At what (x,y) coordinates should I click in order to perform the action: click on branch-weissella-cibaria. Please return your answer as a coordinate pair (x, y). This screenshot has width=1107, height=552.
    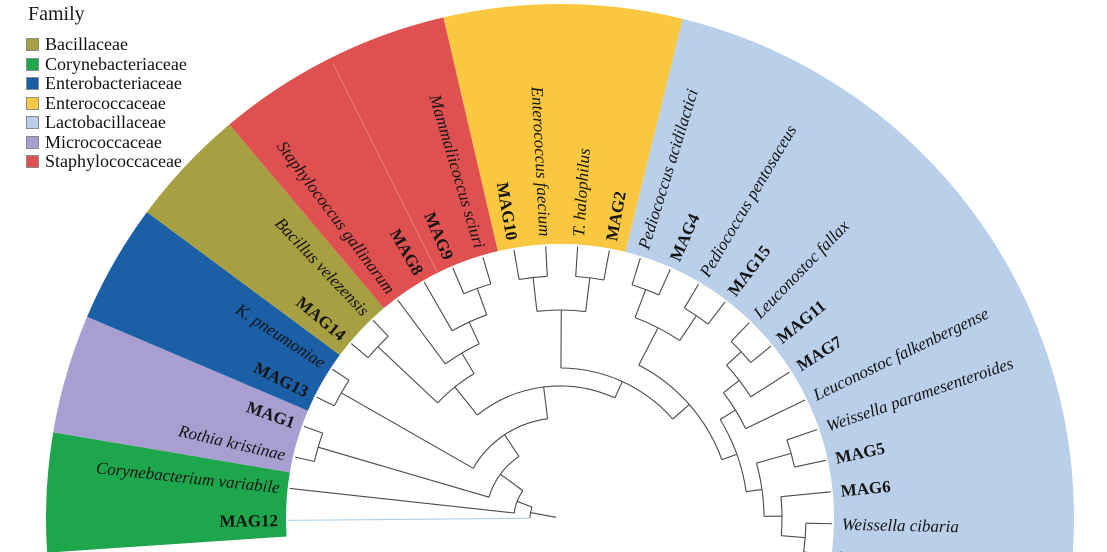
    Looking at the image, I should click on (818, 523).